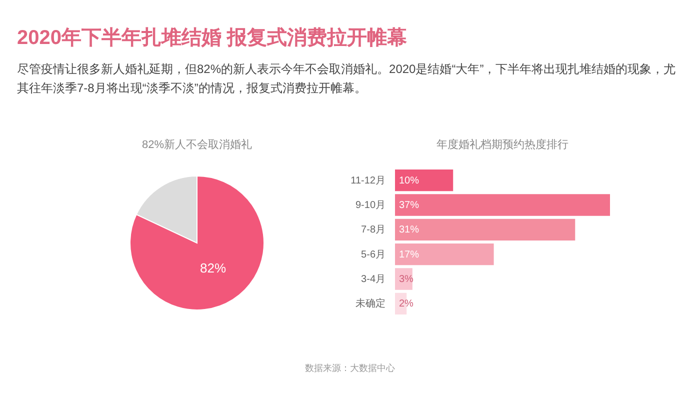 This screenshot has height=394, width=700. I want to click on data-label: 31%, so click(409, 230).